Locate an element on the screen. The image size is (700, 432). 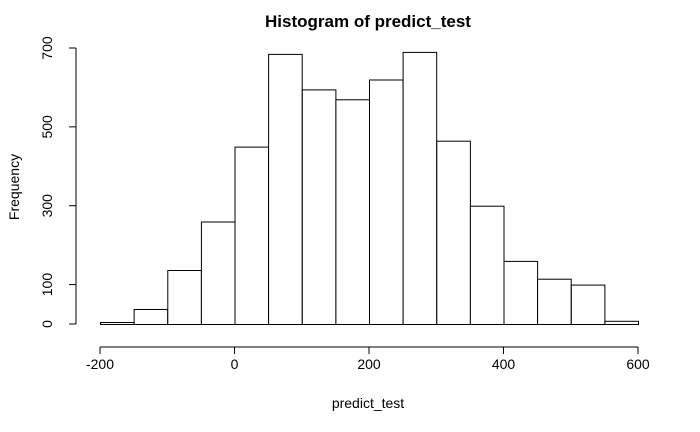
x-axis: -200 0 200 400 600 is located at coordinates (368, 359).